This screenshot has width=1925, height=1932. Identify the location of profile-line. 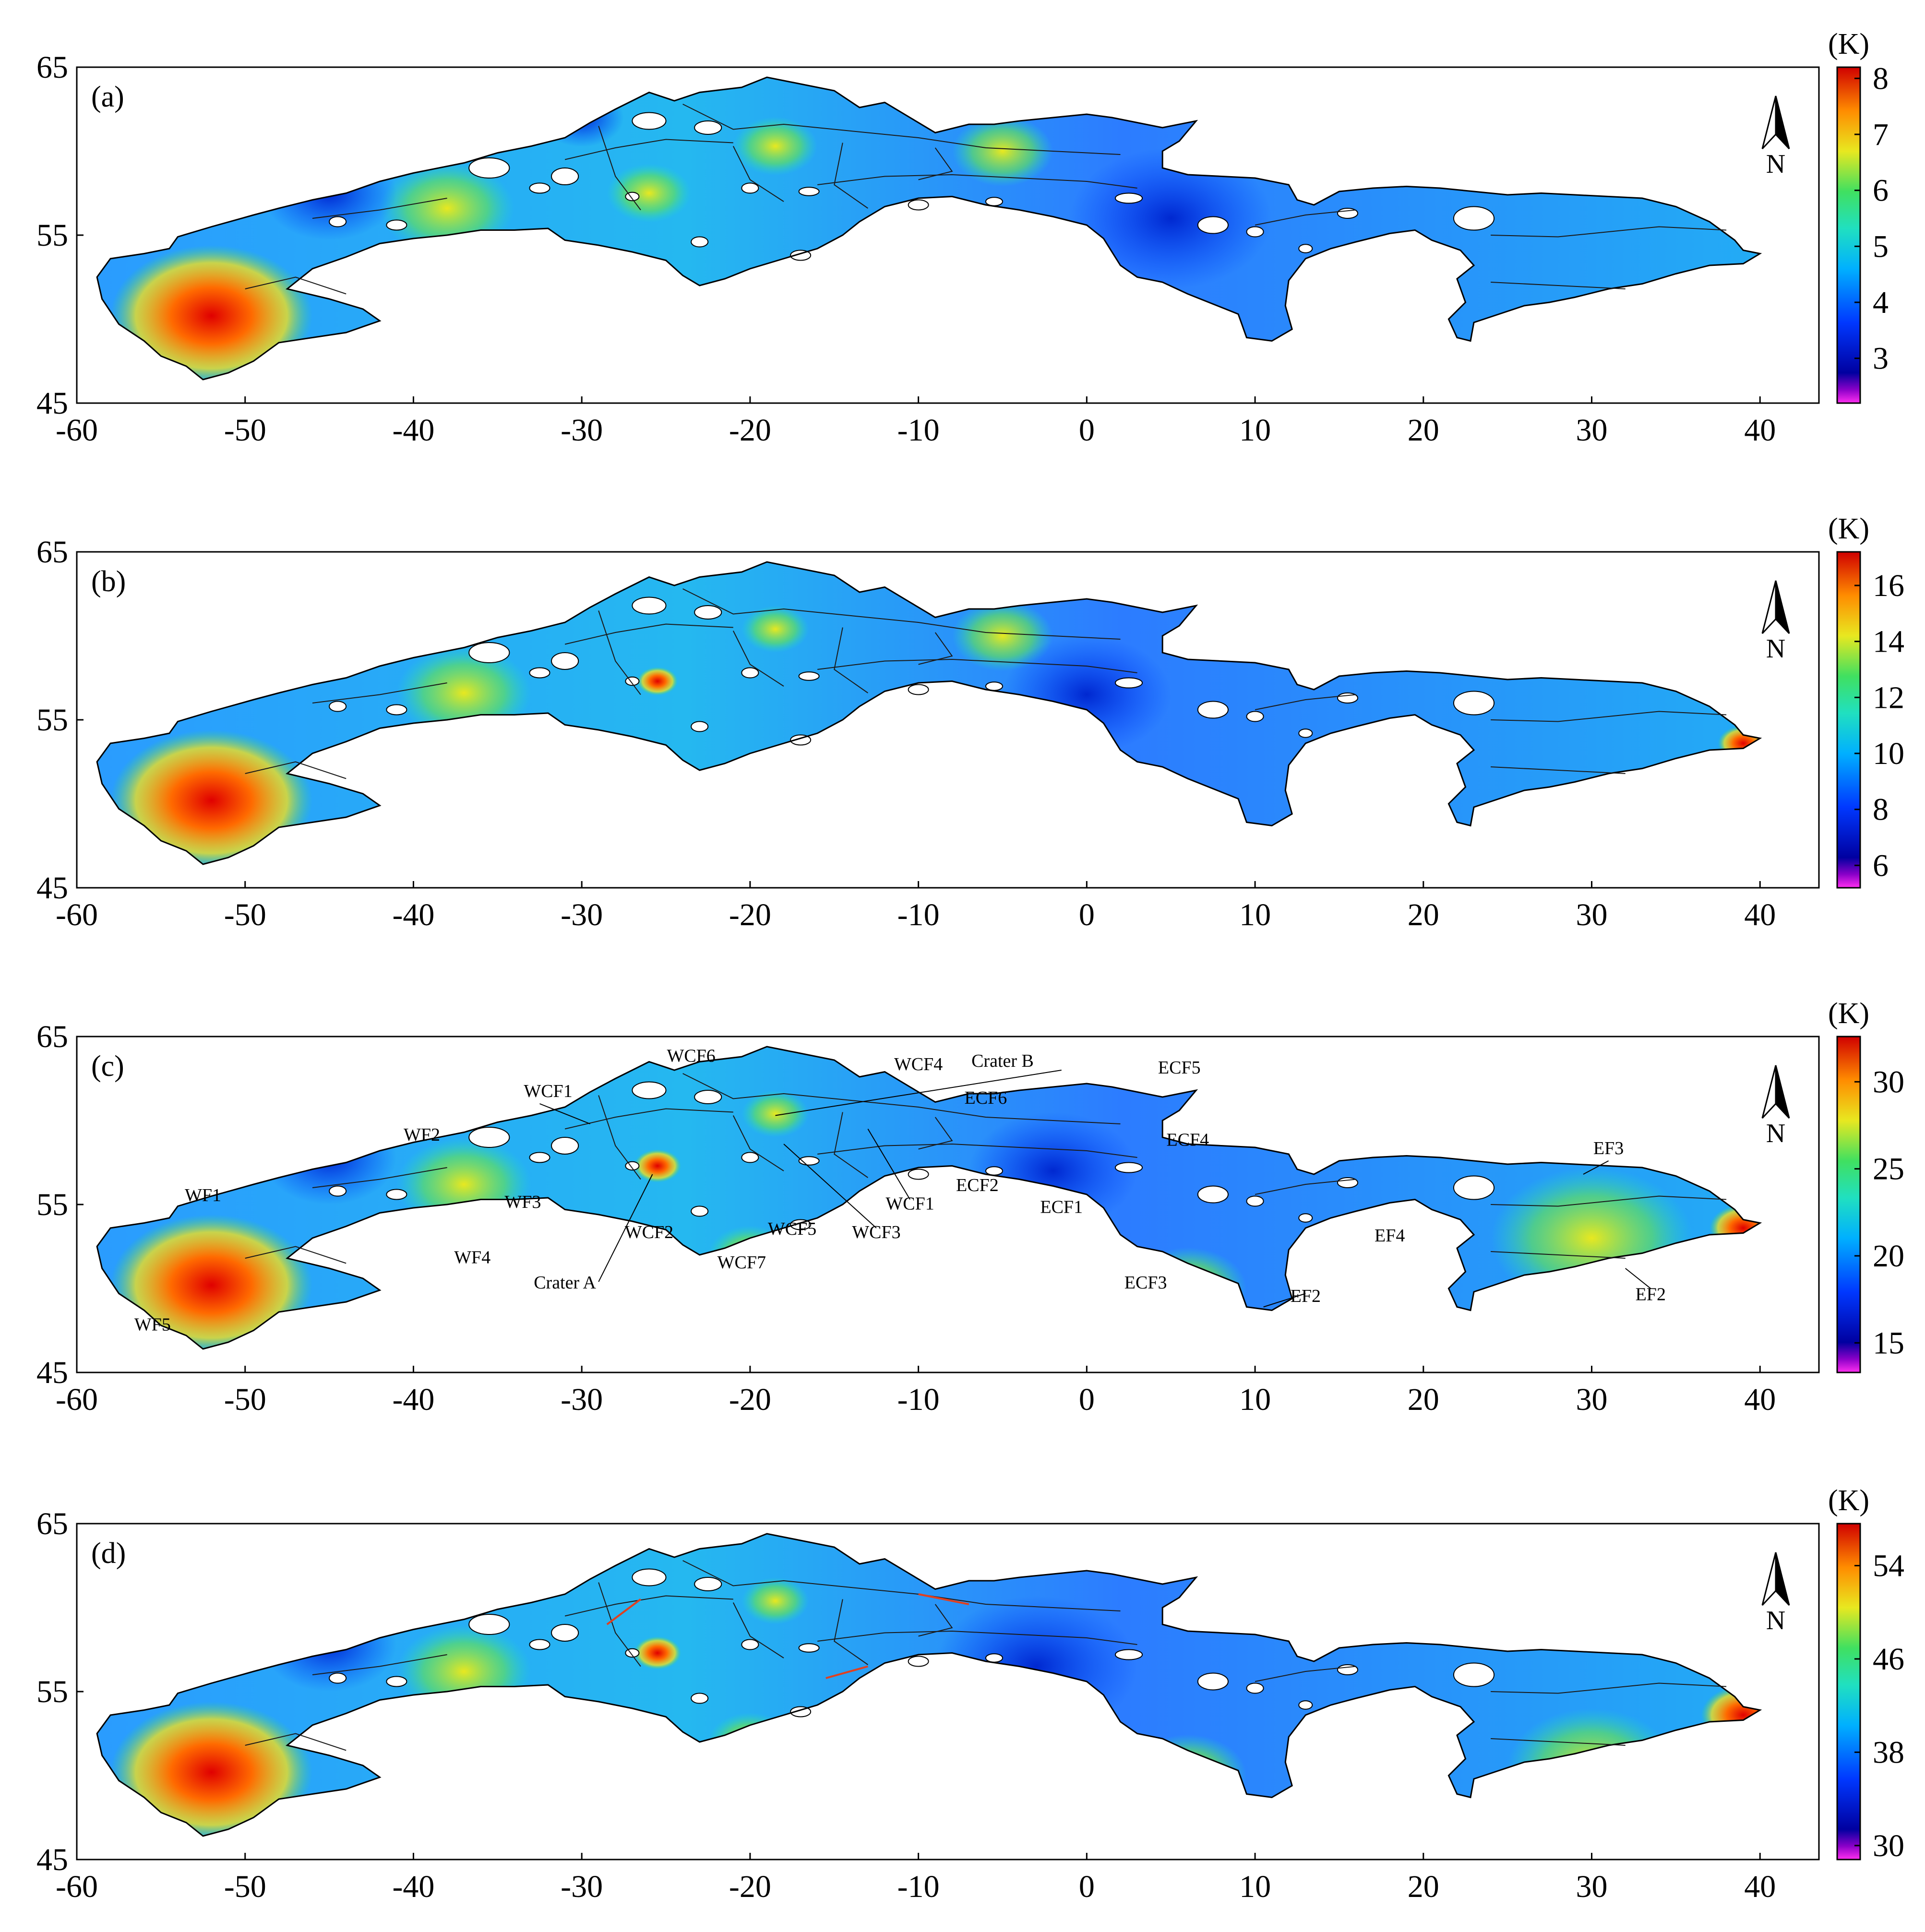
(624, 1611).